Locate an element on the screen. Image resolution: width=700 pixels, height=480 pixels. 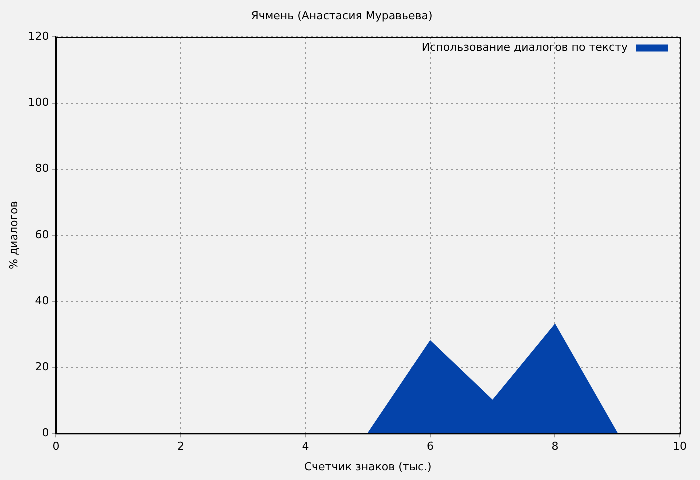
y-tick-label: 120 is located at coordinates (39, 37).